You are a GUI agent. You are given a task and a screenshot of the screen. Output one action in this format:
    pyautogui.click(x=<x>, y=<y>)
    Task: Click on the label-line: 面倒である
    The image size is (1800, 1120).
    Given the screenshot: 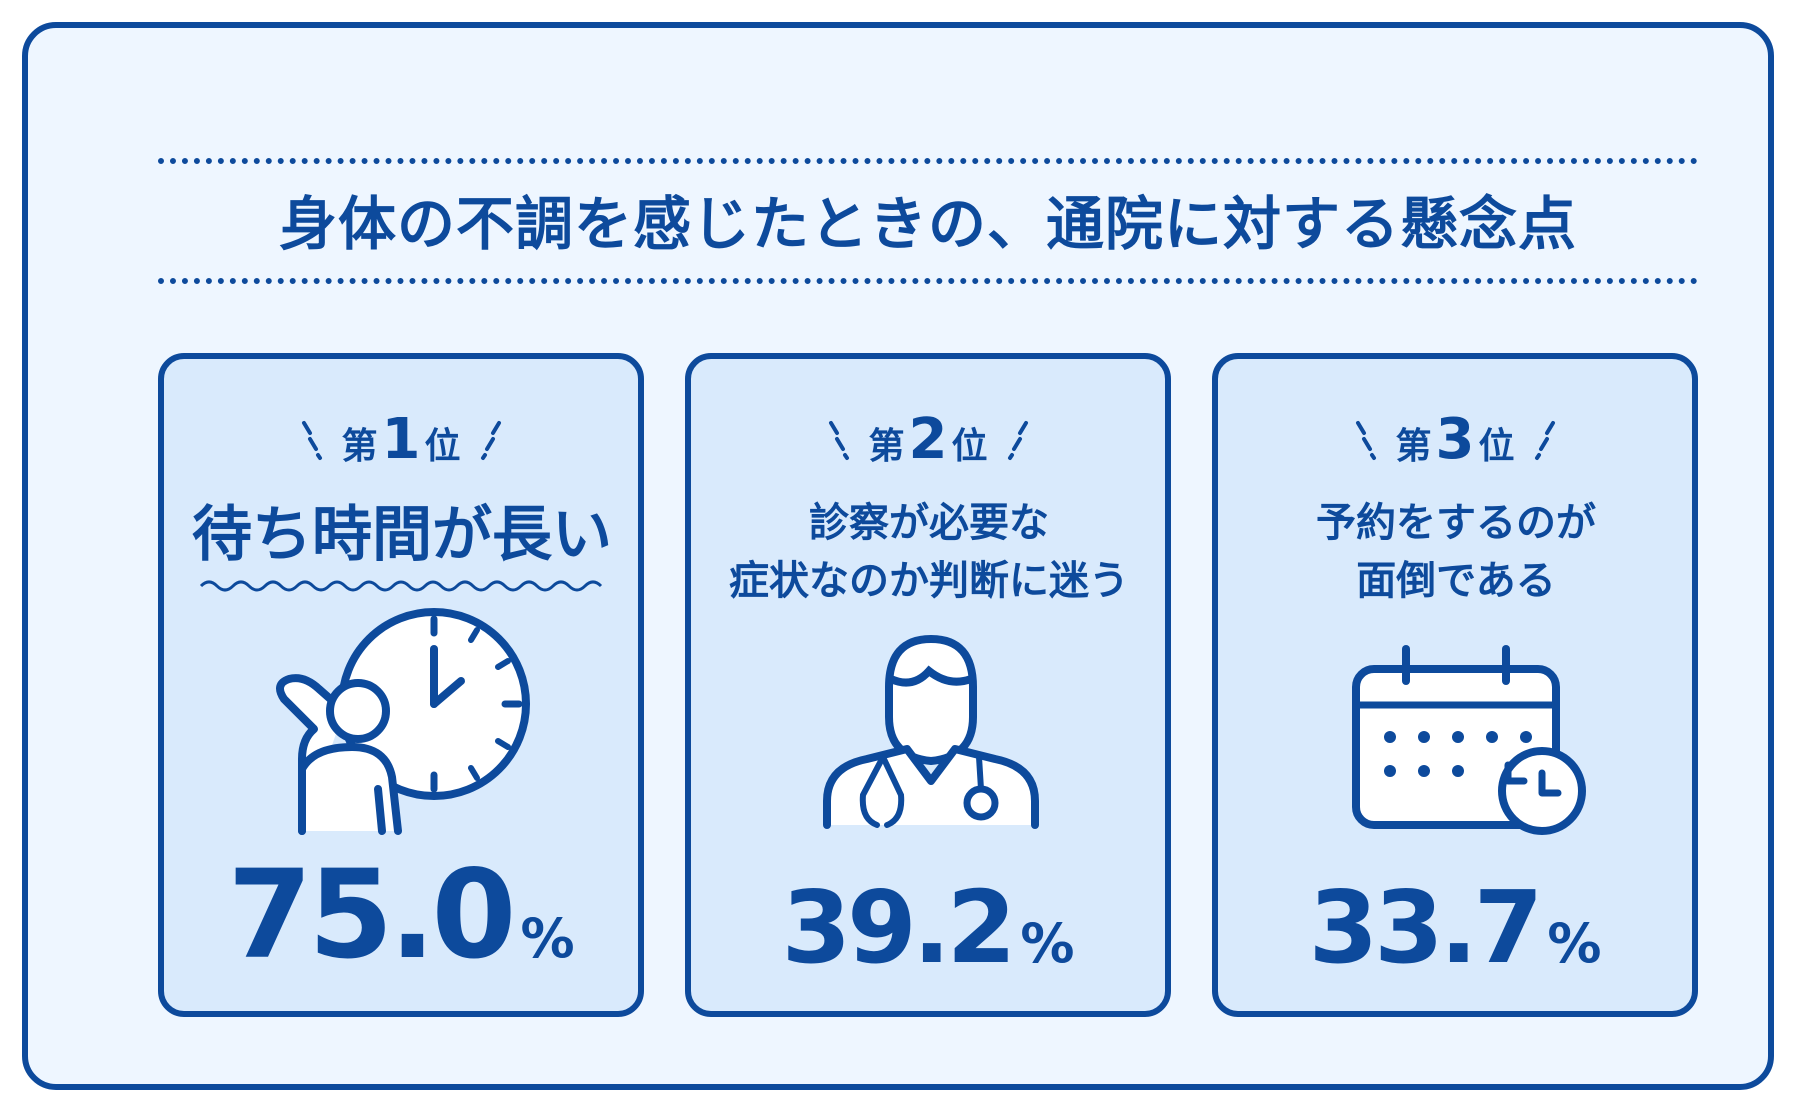 What is the action you would take?
    pyautogui.click(x=1456, y=581)
    